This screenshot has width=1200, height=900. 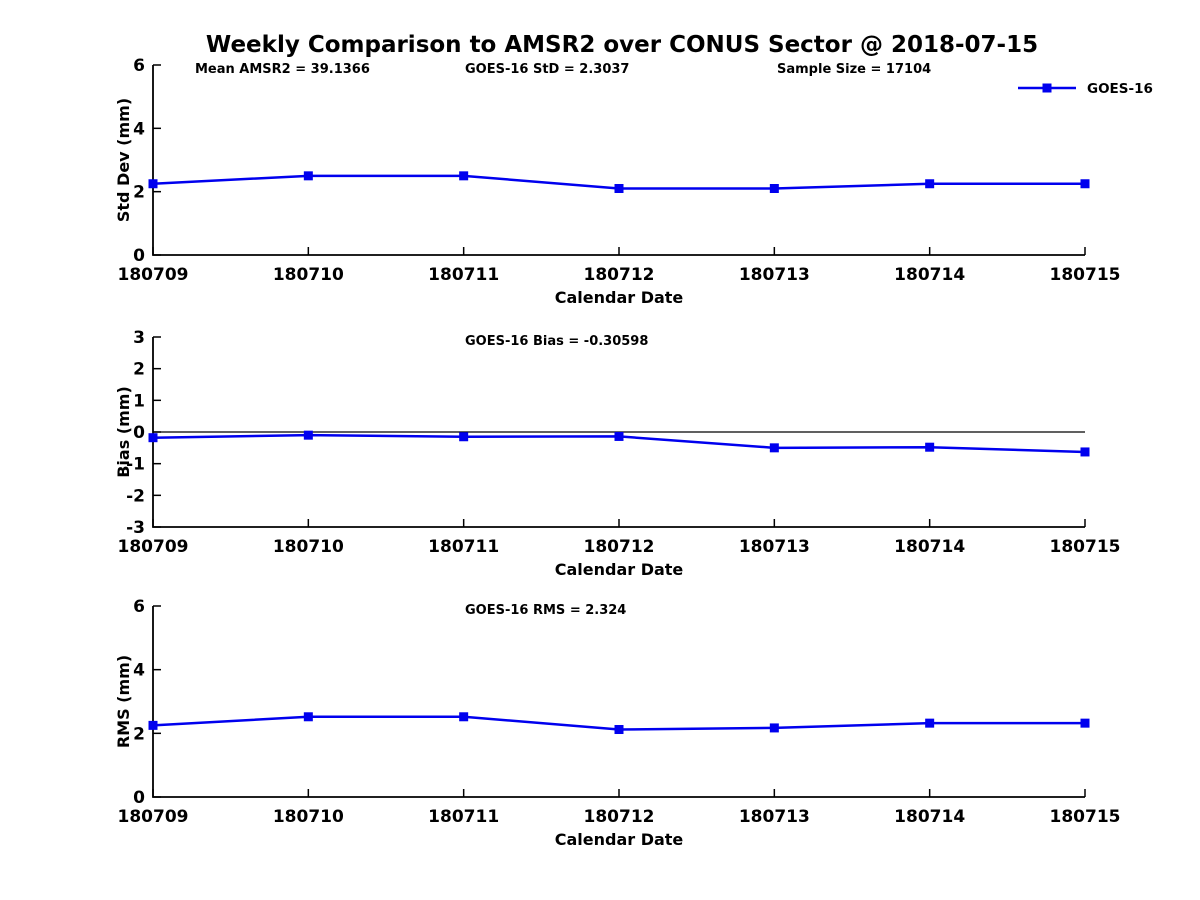 What do you see at coordinates (135, 528) in the screenshot?
I see `y-tick-label: -3` at bounding box center [135, 528].